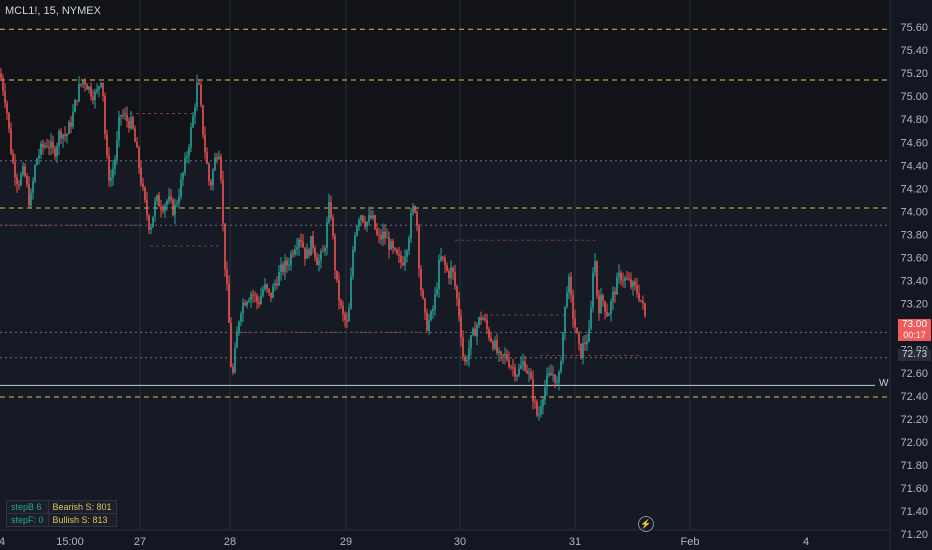  What do you see at coordinates (914, 212) in the screenshot?
I see `price-tick-8: 74.00` at bounding box center [914, 212].